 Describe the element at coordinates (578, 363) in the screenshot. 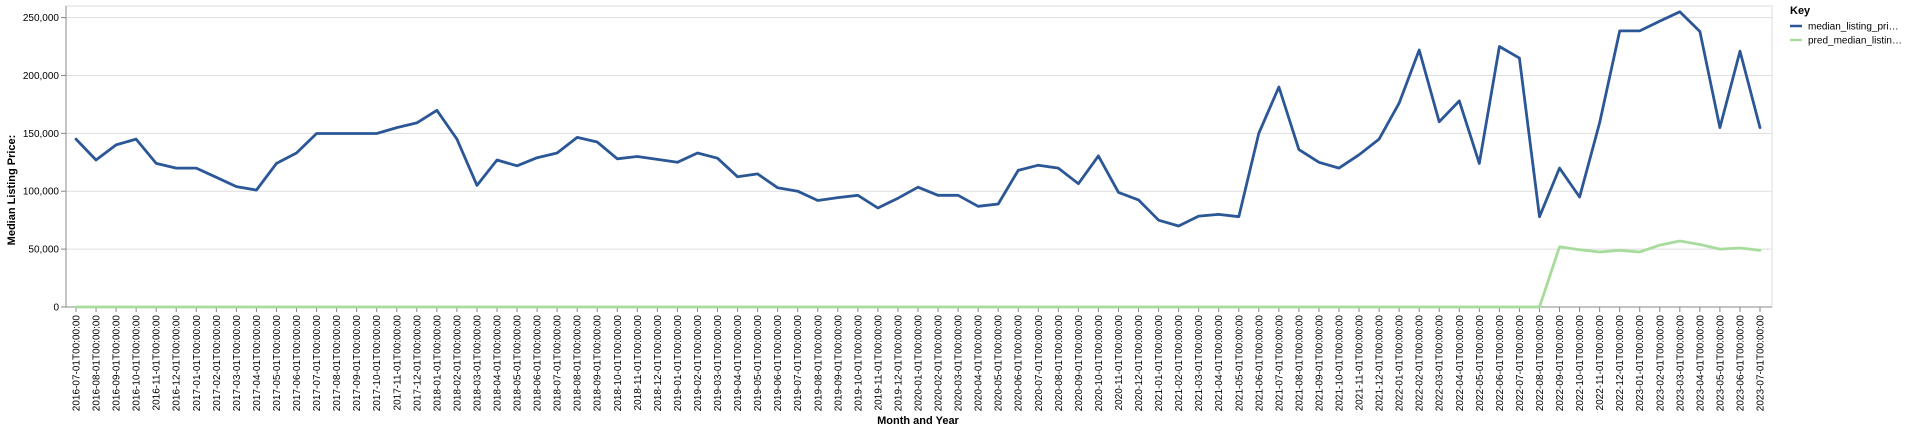

I see `x-tick-label: 2018-08-01T00:00:00` at that location.